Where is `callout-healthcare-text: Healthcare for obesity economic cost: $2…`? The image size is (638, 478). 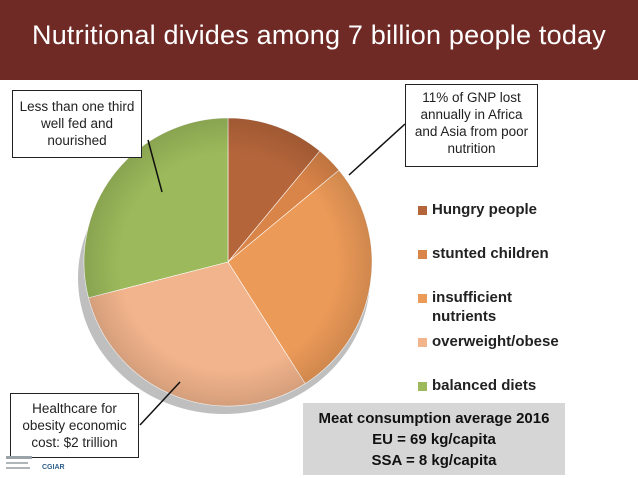
callout-healthcare-text: Healthcare for obesity economic cost: $2… is located at coordinates (74, 425).